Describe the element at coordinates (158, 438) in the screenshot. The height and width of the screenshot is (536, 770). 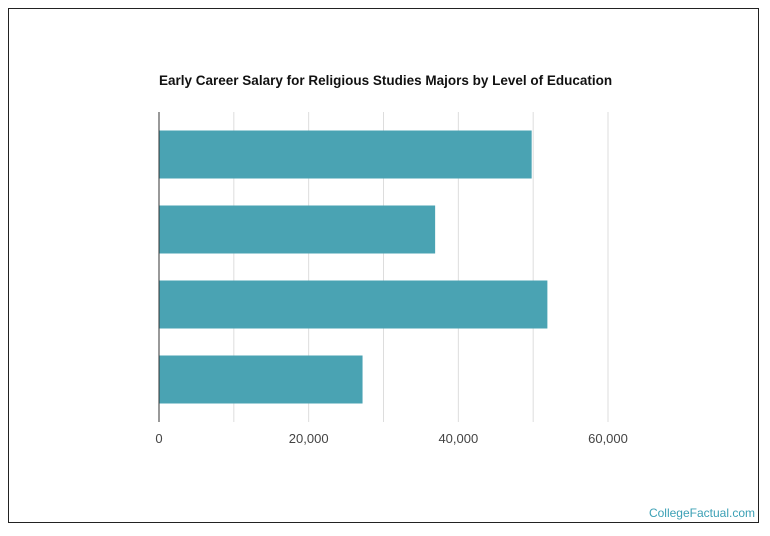
I see `x-tick-label: 0` at that location.